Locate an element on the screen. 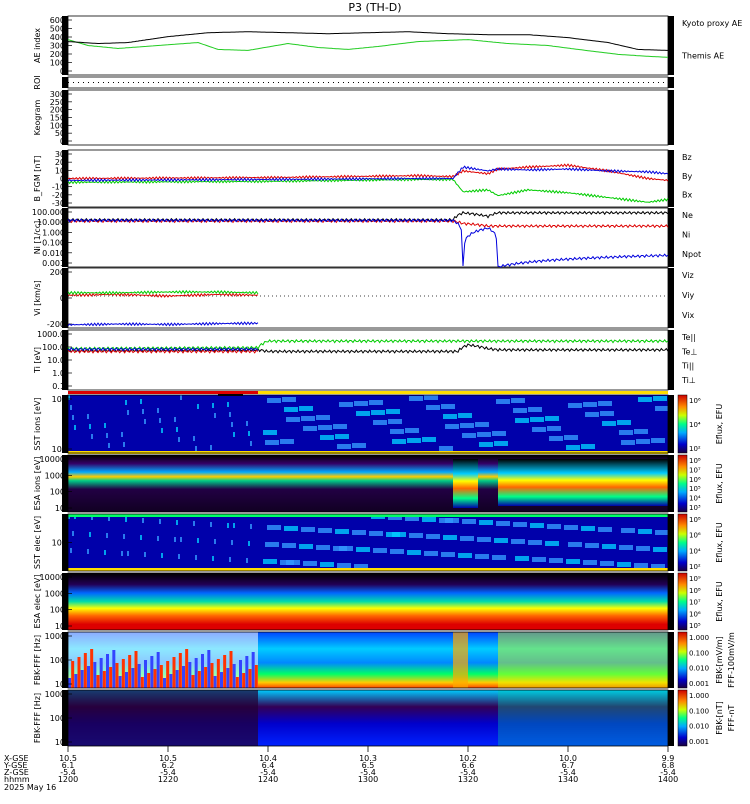 This screenshot has height=804, width=750. panel-density-legend-item: Ni is located at coordinates (686, 235).